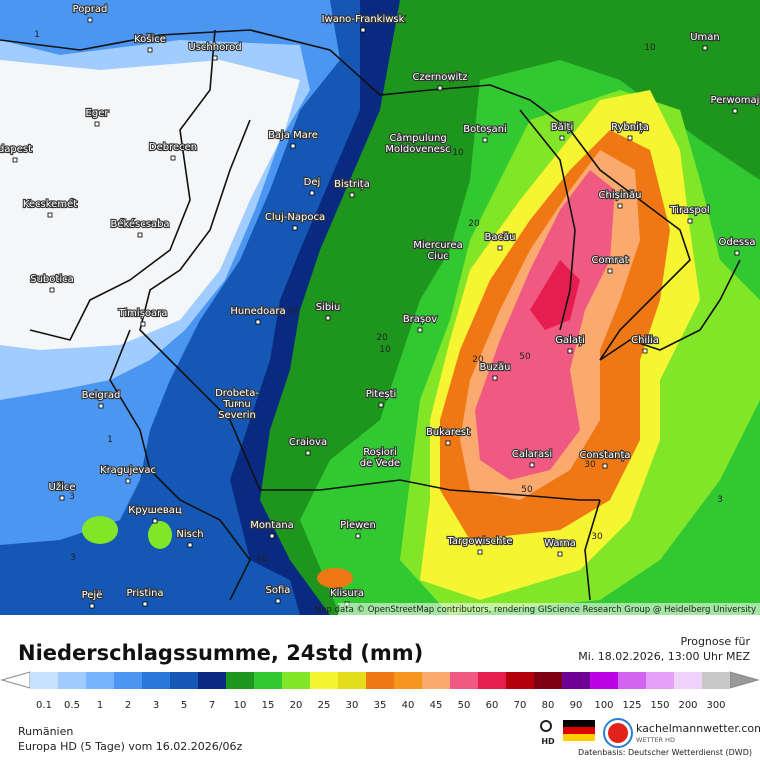 The image size is (760, 760). Describe the element at coordinates (240, 705) in the screenshot. I see `legend-label: 10` at that location.